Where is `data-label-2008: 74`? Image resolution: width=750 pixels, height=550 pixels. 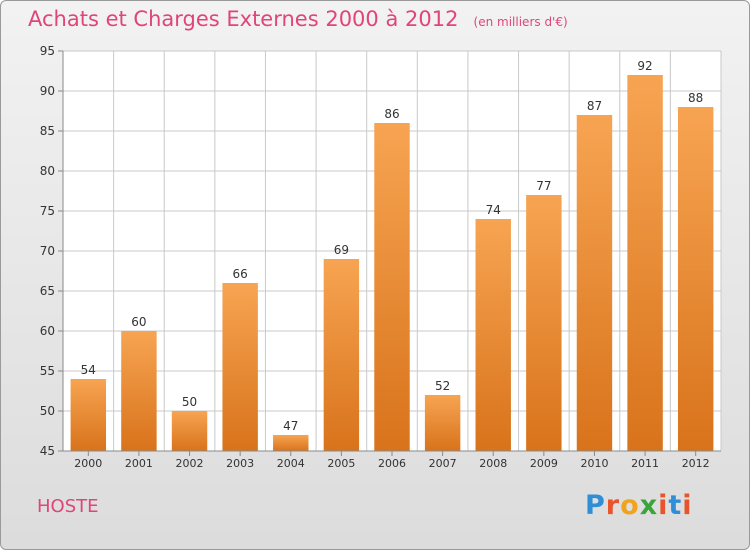 data-label-2008: 74 is located at coordinates (493, 210).